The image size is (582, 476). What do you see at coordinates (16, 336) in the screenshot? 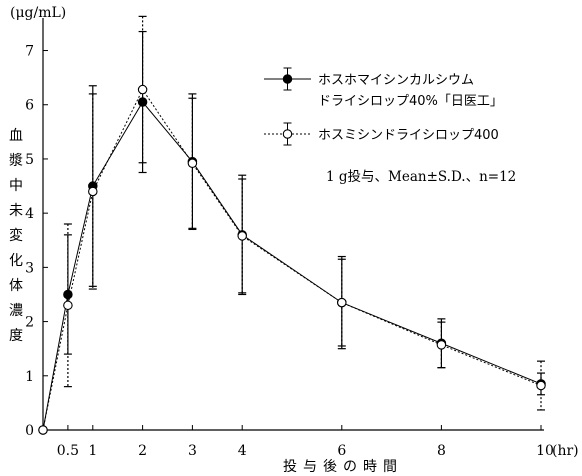
I see `y-axis-title-char: 度` at bounding box center [16, 336].